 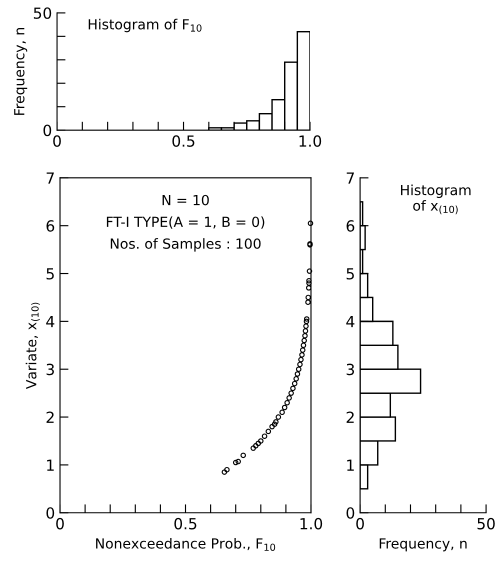 I want to click on annotation: Nos. of Samples : 100, so click(x=185, y=245).